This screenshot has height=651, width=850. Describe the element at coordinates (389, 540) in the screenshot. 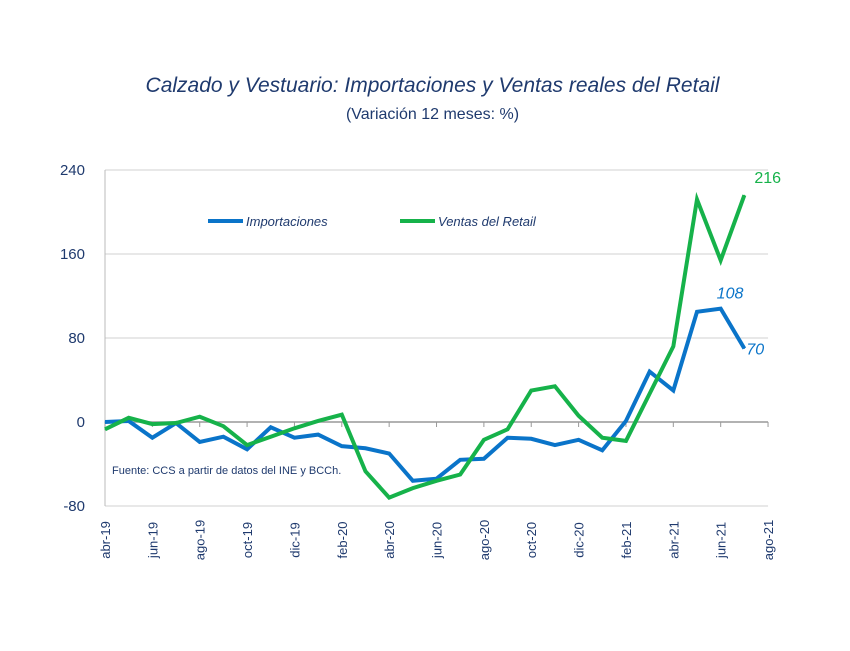

I see `x-tick-label: abr-20` at that location.